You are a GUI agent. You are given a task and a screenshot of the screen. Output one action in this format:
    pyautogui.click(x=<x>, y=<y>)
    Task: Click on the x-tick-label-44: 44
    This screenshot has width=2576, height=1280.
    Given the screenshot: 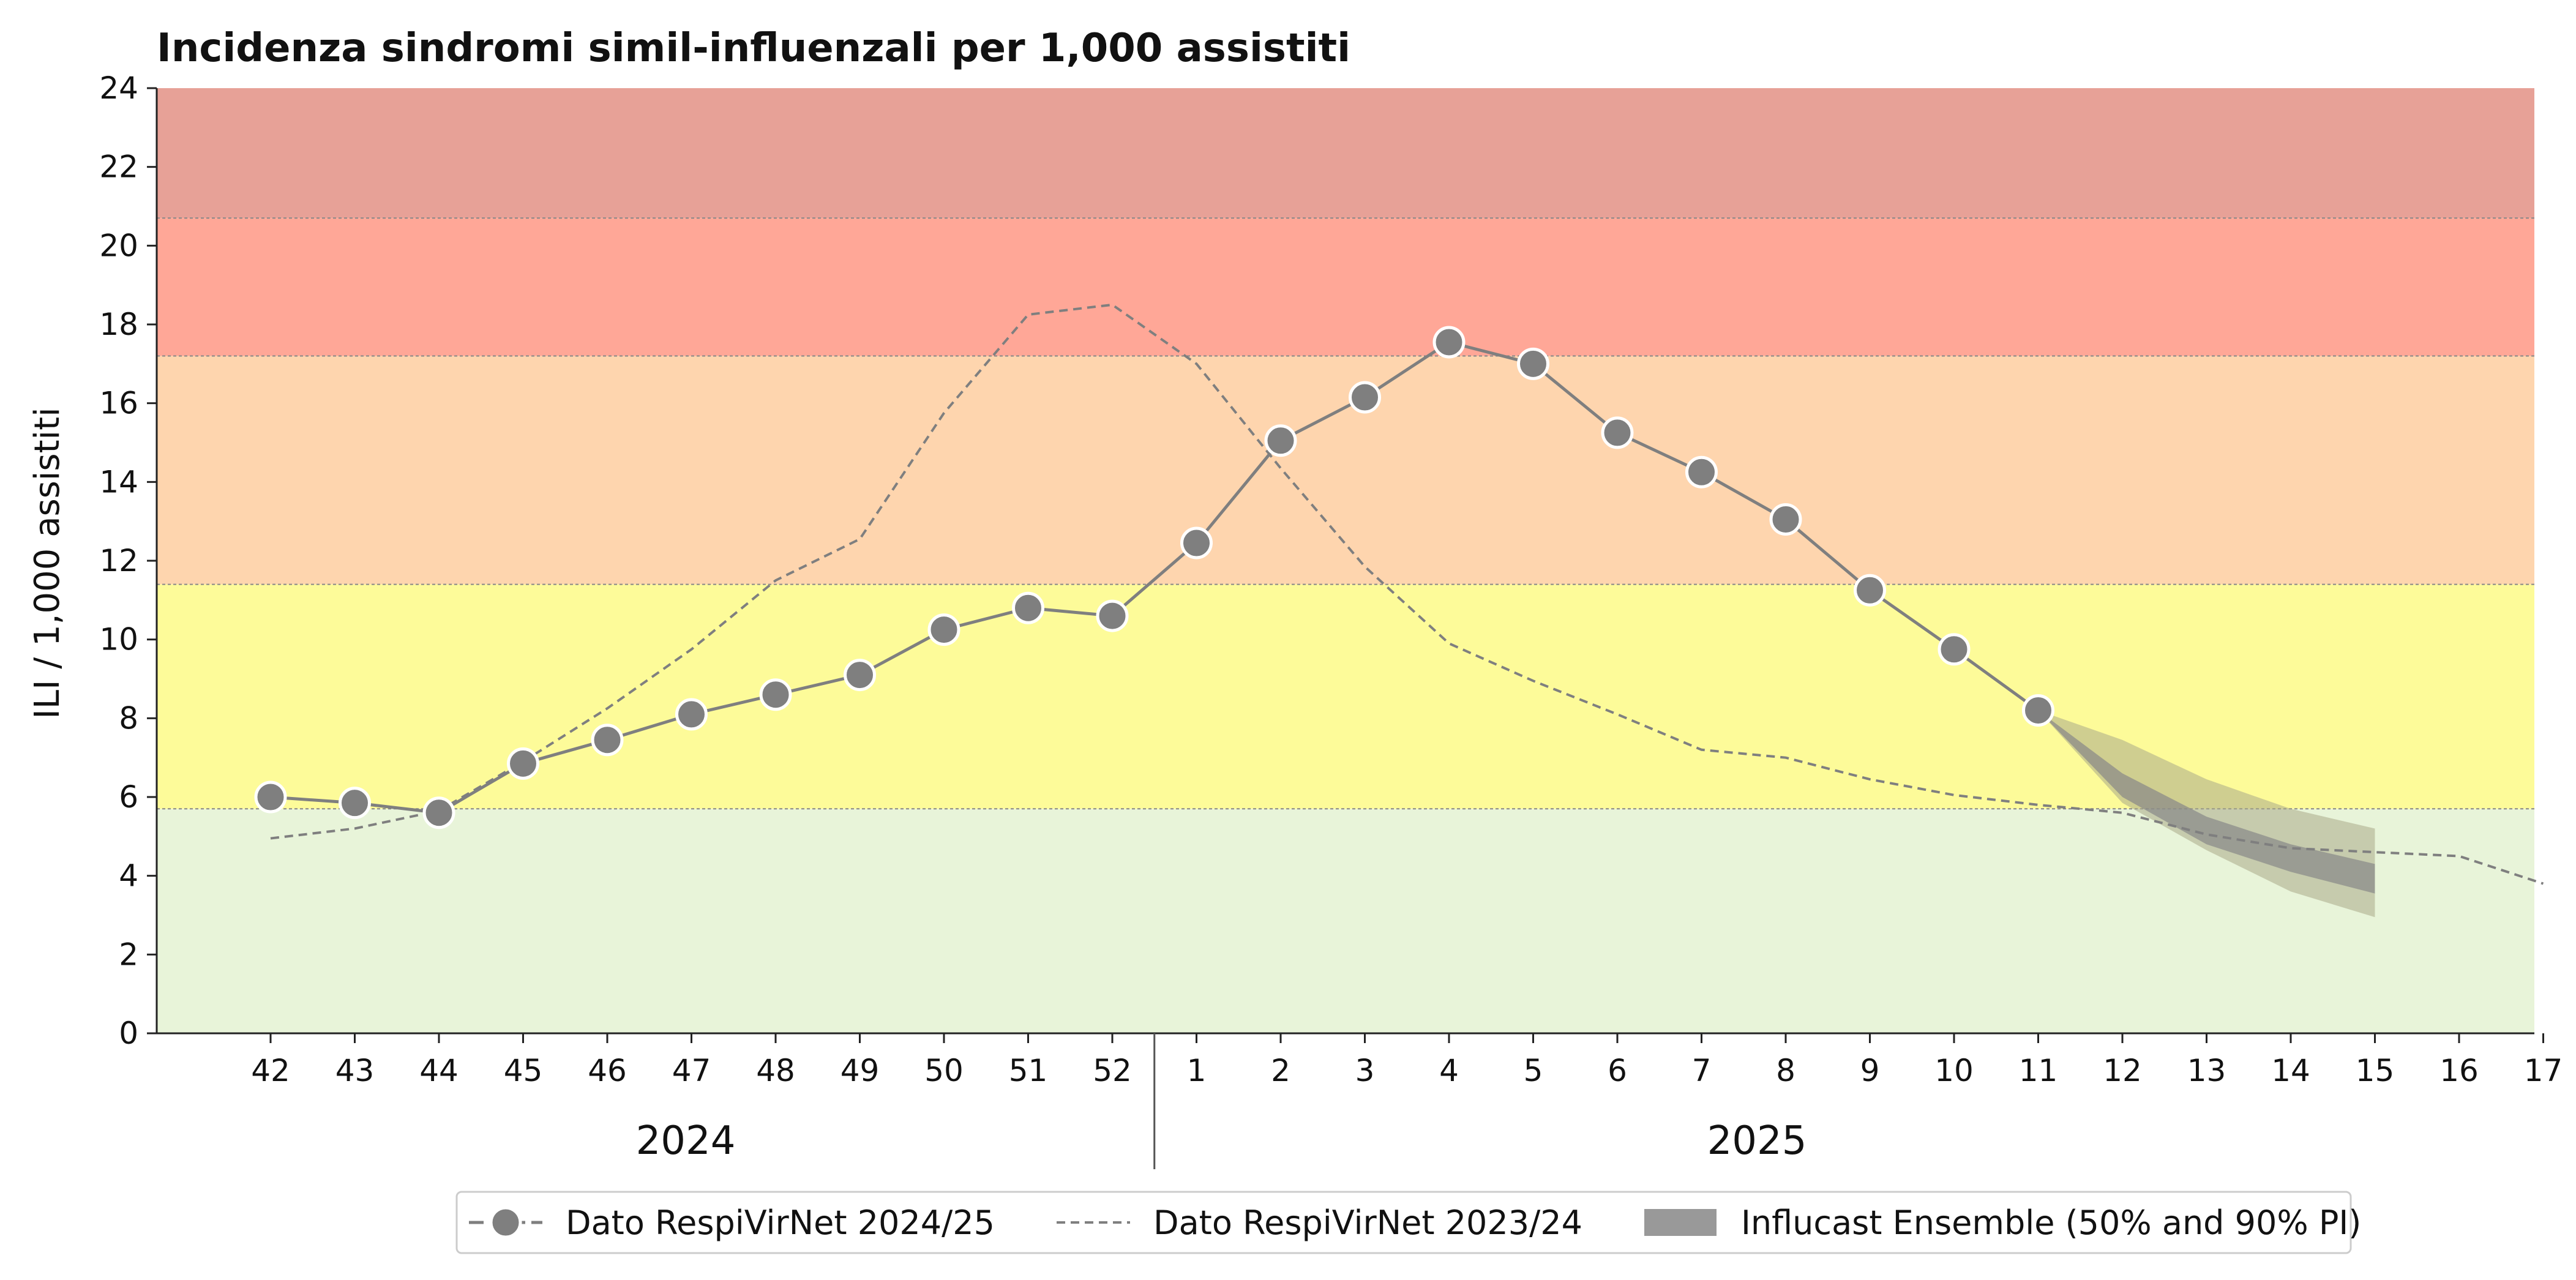 What is the action you would take?
    pyautogui.click(x=439, y=1070)
    